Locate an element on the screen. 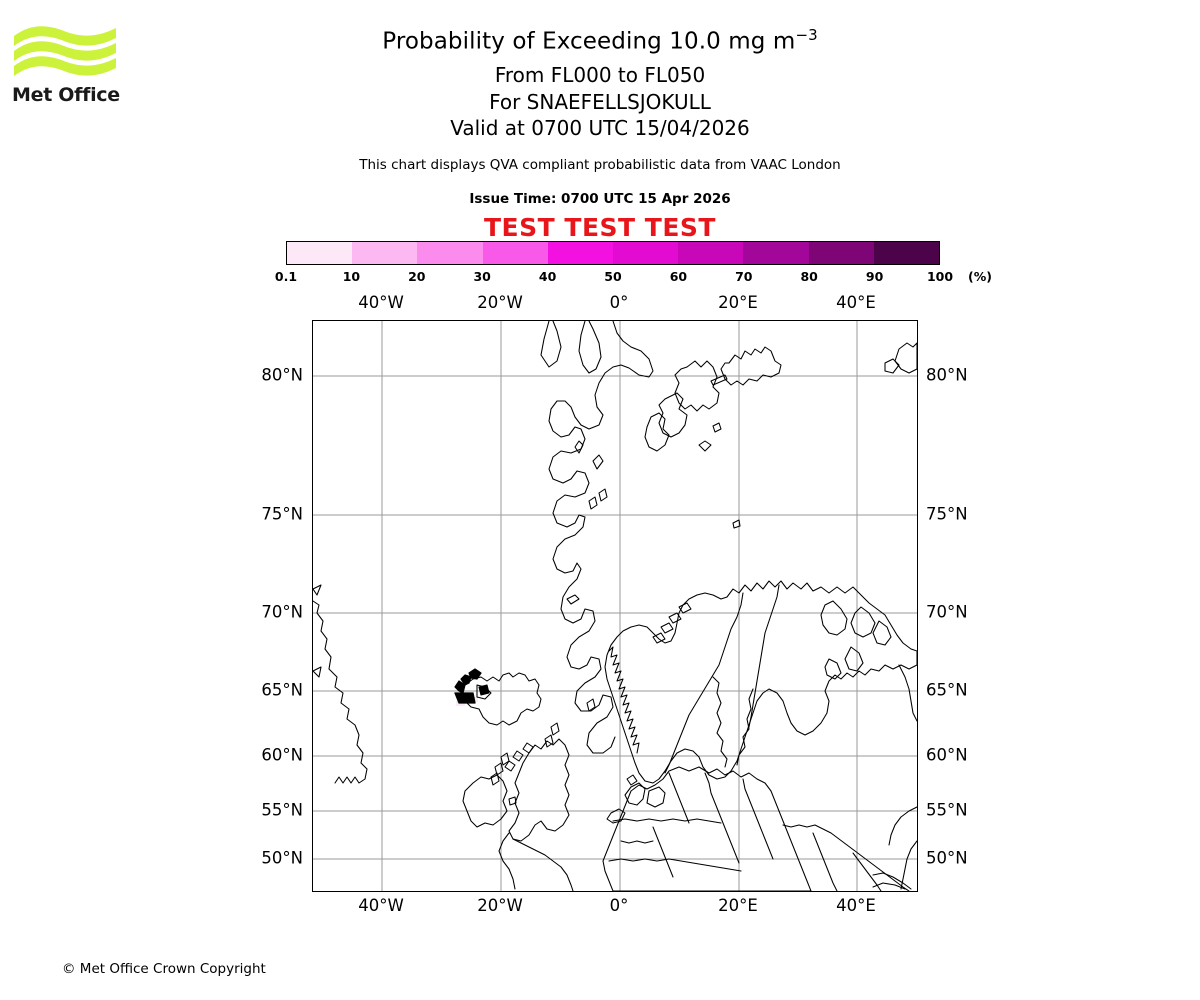 The image size is (1200, 1000). colorbar-tick-10: 10 is located at coordinates (351, 276).